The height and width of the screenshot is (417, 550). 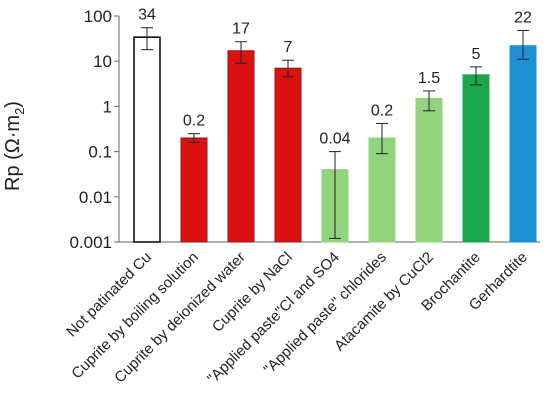 I want to click on data-label: 34, so click(x=147, y=15).